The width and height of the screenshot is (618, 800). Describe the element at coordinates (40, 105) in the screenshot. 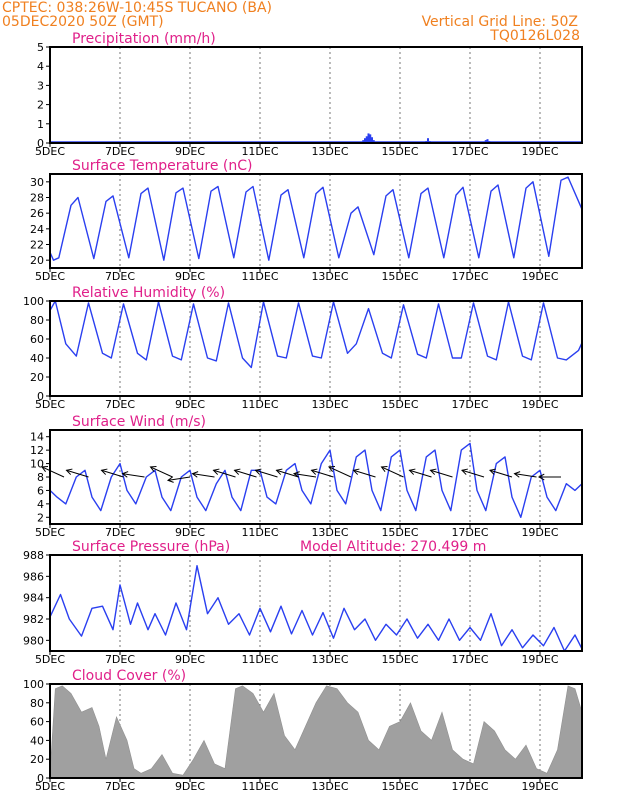

I see `precip-ytick-label: 2` at that location.